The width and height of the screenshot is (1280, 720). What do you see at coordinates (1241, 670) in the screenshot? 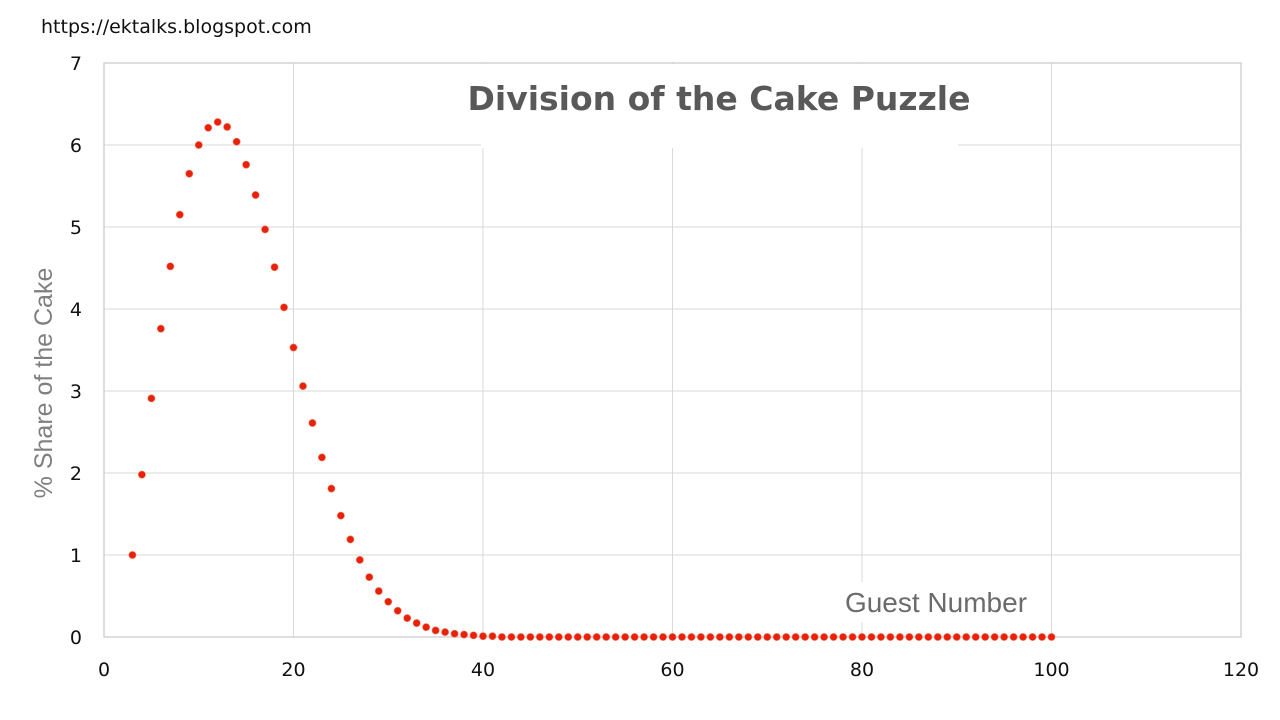
I see `x-tick-label: 120` at bounding box center [1241, 670].